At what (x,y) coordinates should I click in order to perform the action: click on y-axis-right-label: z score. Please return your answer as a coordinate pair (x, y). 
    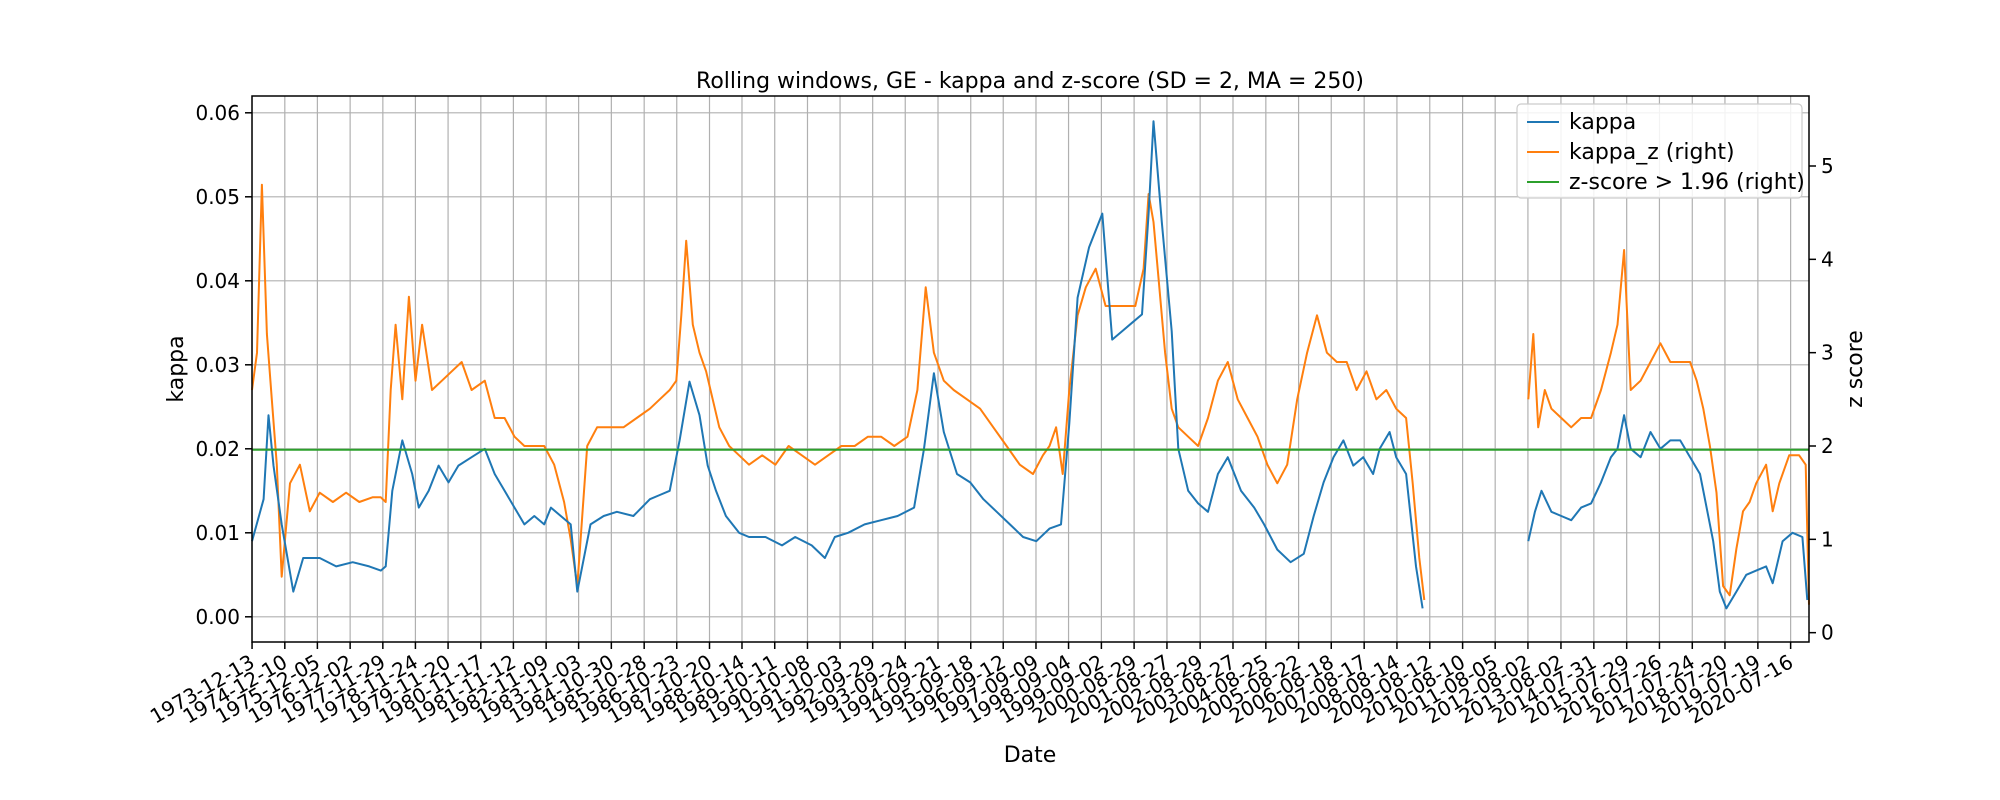
    Looking at the image, I should click on (1855, 369).